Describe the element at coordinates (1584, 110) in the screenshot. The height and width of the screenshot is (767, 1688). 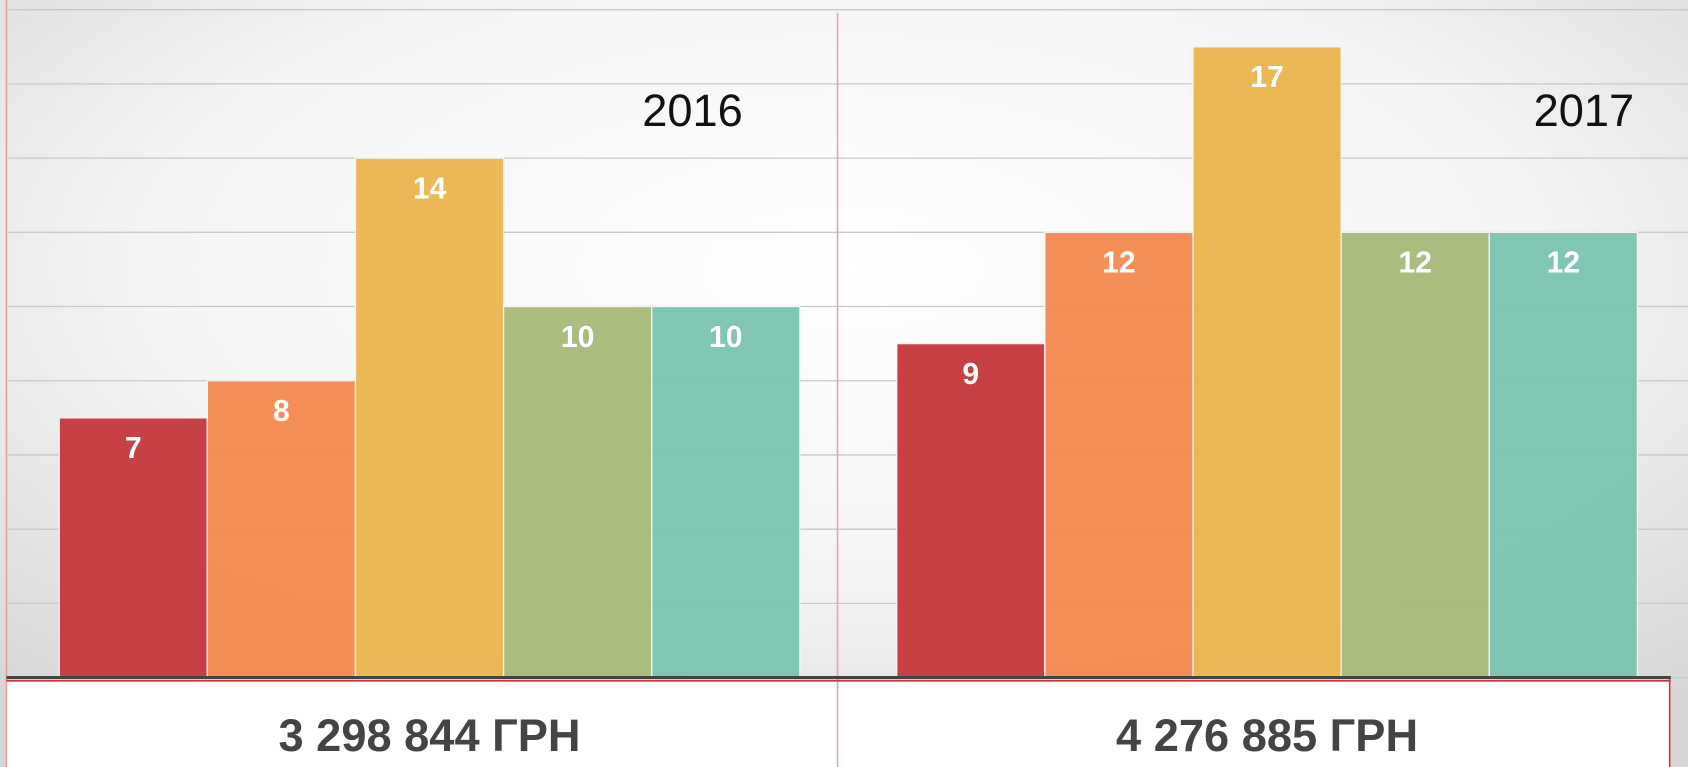
I see `category-label: 2017` at that location.